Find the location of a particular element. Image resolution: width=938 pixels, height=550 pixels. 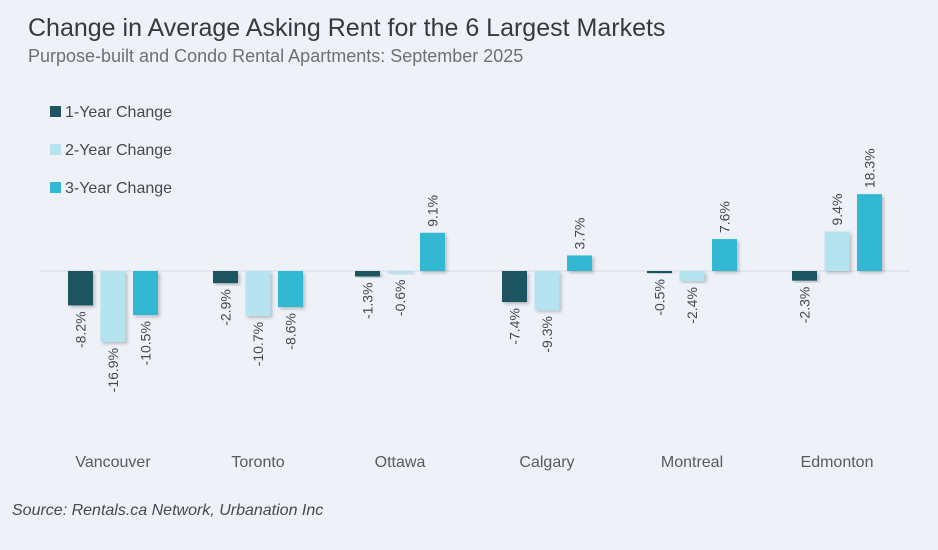

bar-calgary-3-year is located at coordinates (579, 263).